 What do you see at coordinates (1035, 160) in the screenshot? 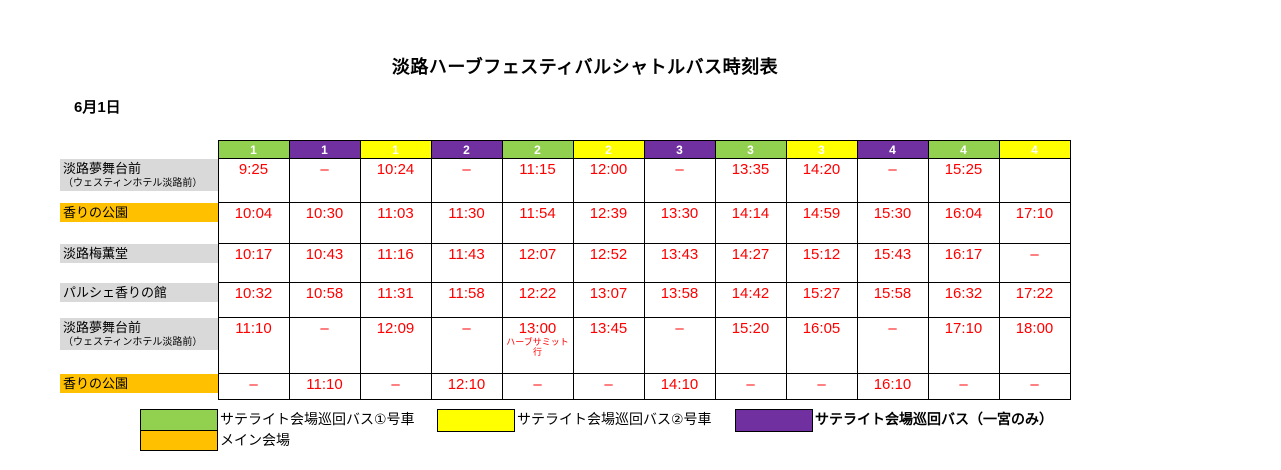
I see `time-value` at bounding box center [1035, 160].